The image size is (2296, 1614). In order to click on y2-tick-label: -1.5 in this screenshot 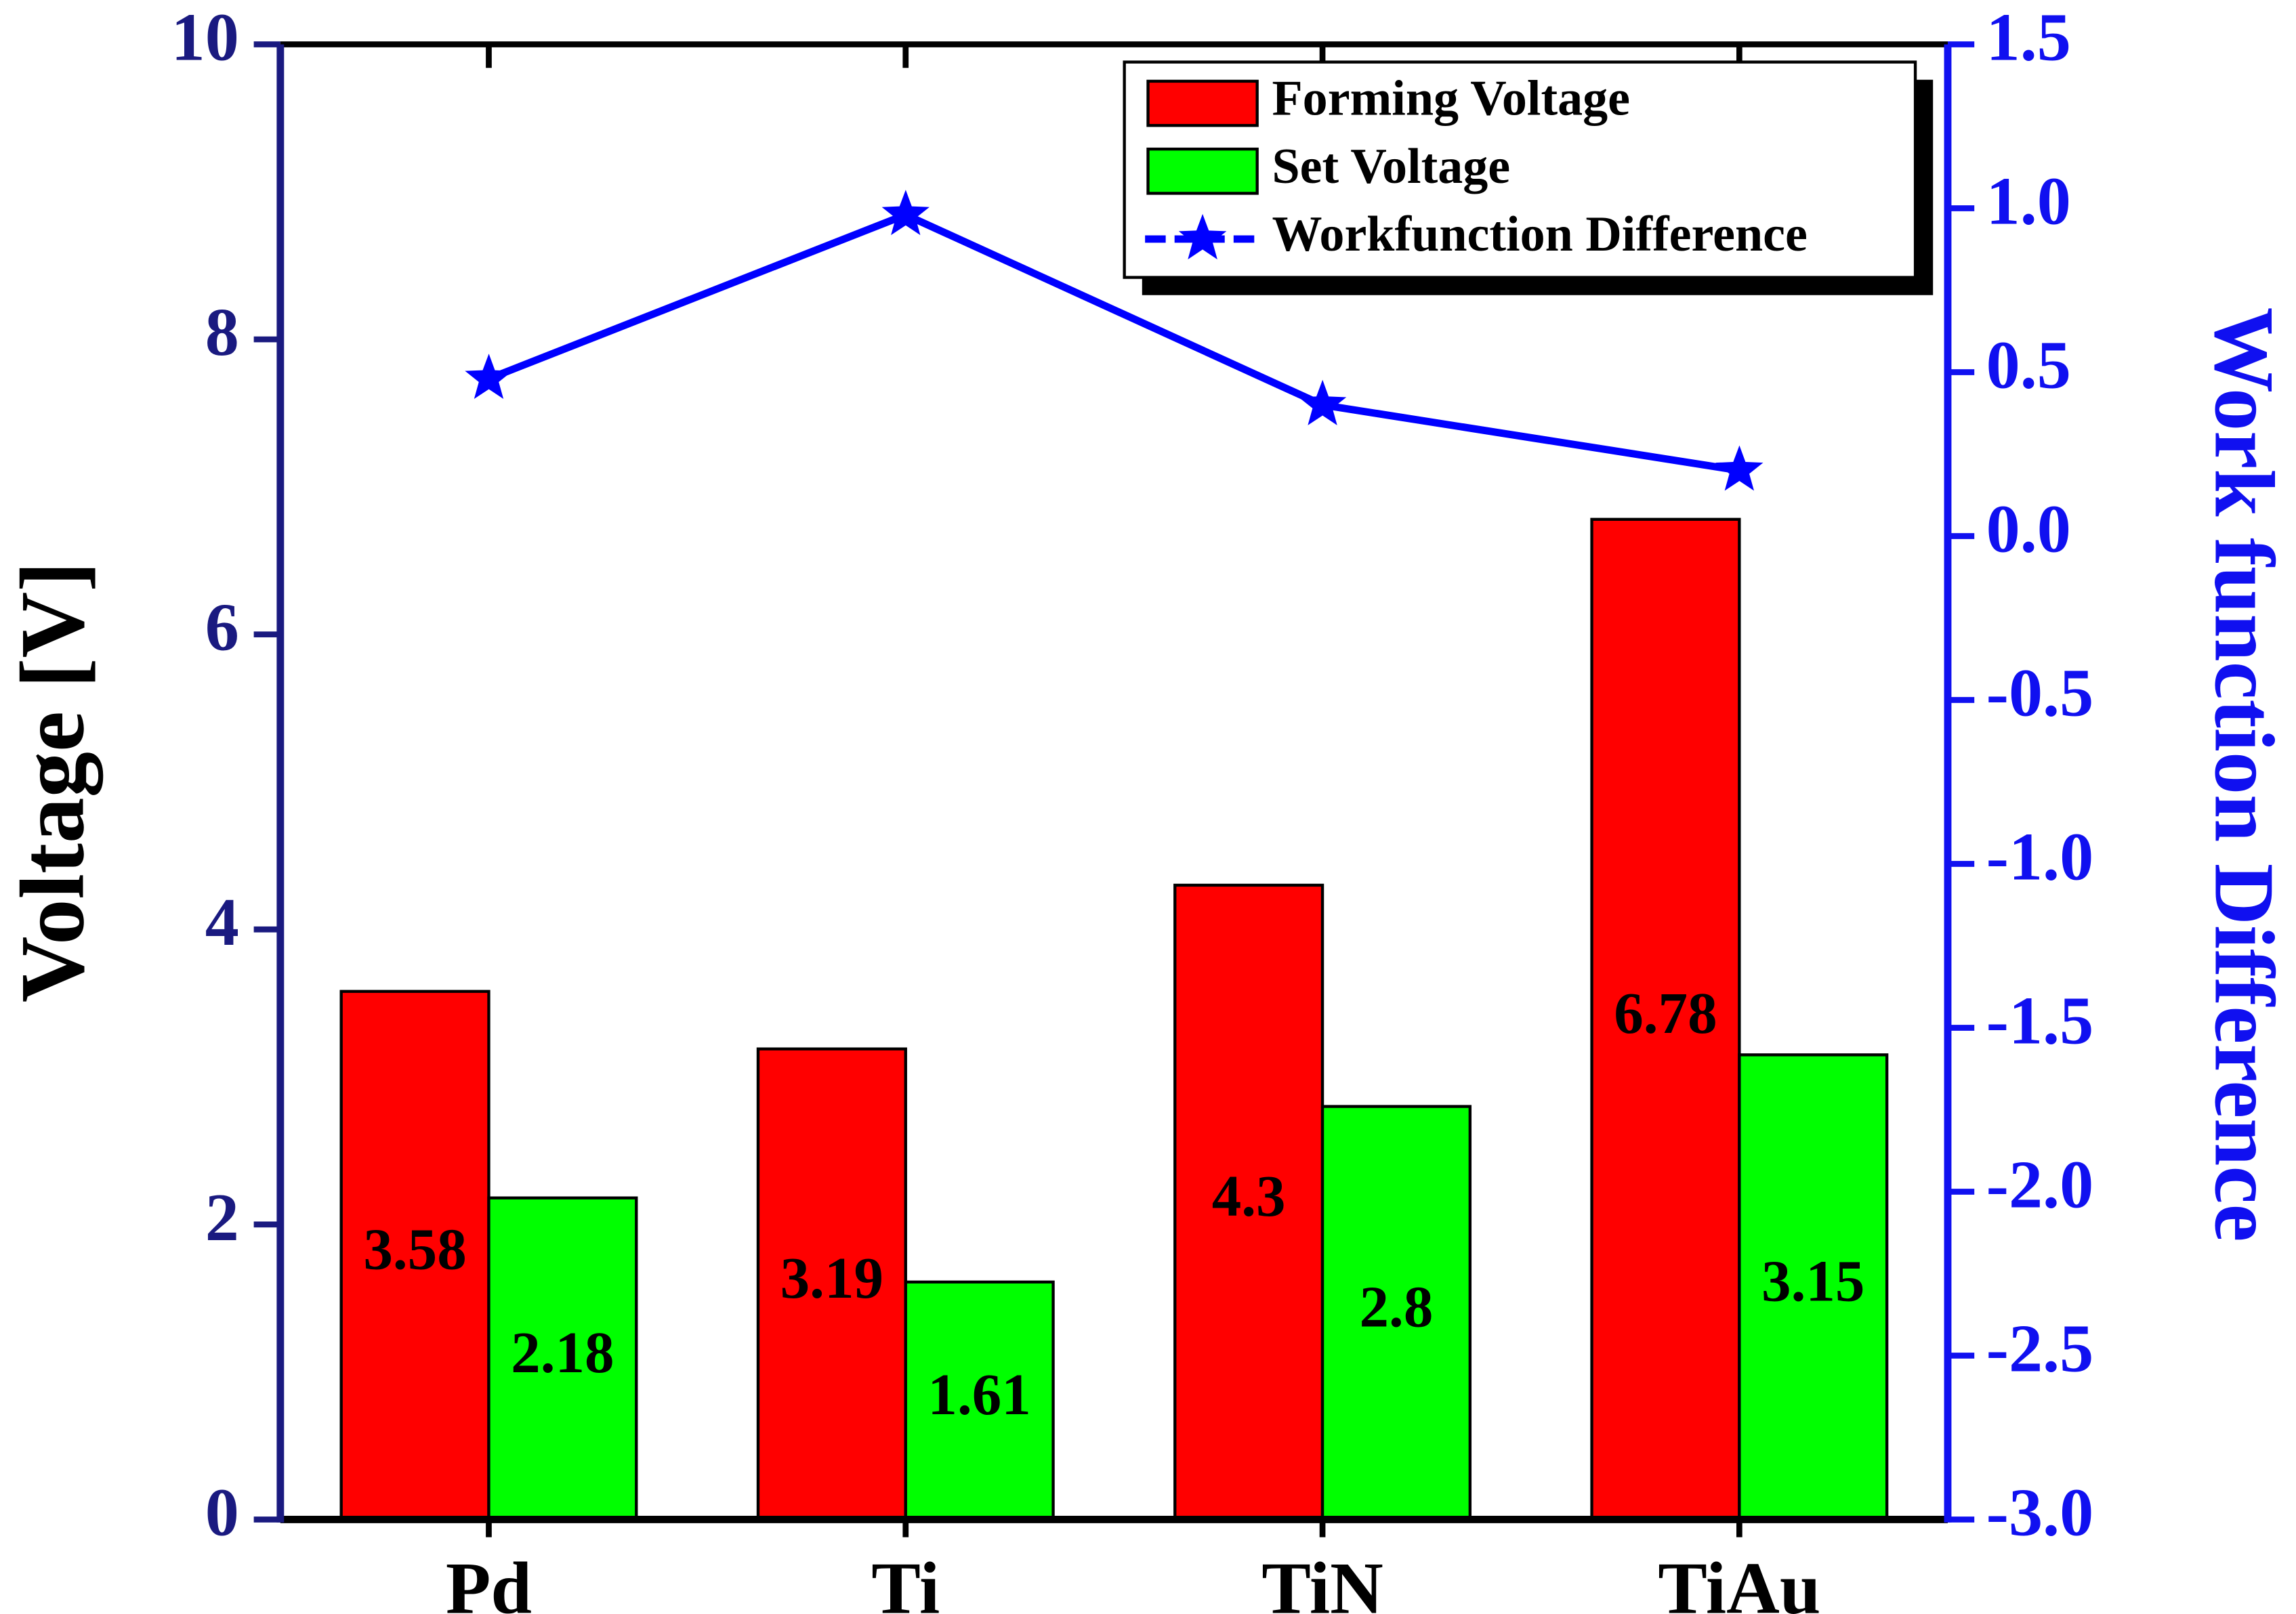, I will do `click(2040, 1021)`.